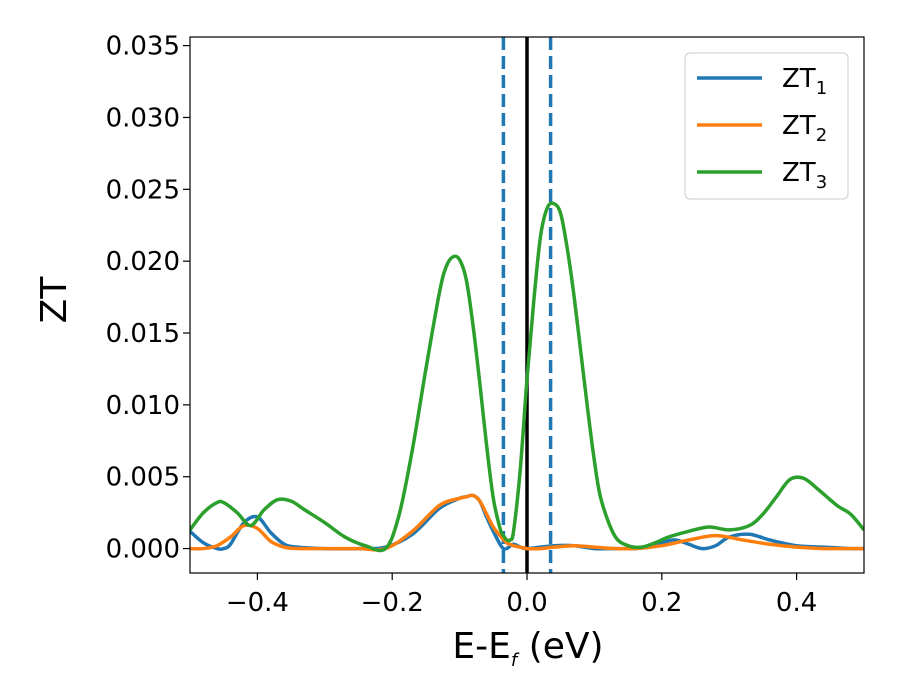  What do you see at coordinates (143, 190) in the screenshot?
I see `y-tick-label: 0.025` at bounding box center [143, 190].